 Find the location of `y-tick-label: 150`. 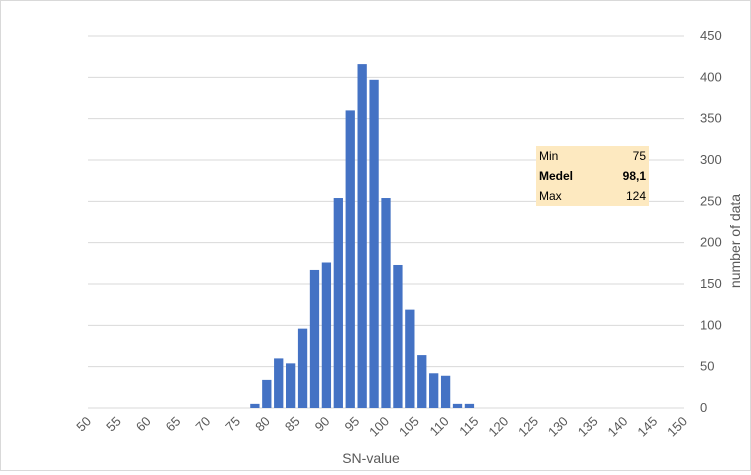

y-tick-label: 150 is located at coordinates (711, 283).